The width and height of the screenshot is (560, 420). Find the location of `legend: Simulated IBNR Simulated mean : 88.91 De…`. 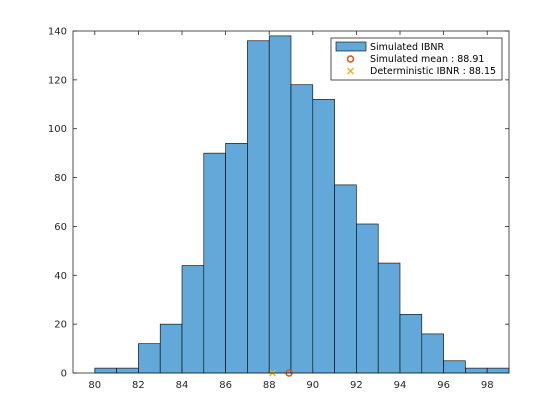

legend: Simulated IBNR Simulated mean : 88.91 De… is located at coordinates (416, 59).